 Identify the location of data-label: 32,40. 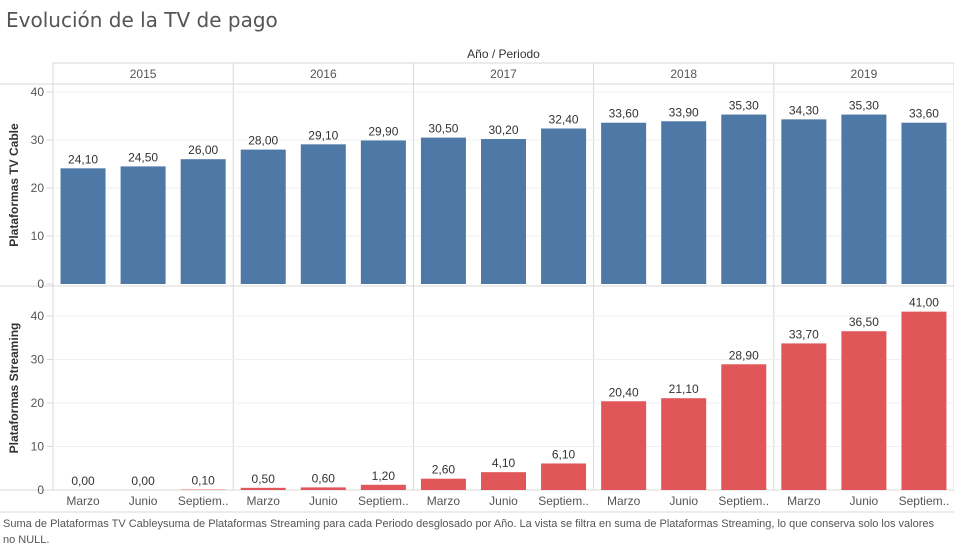
(564, 119).